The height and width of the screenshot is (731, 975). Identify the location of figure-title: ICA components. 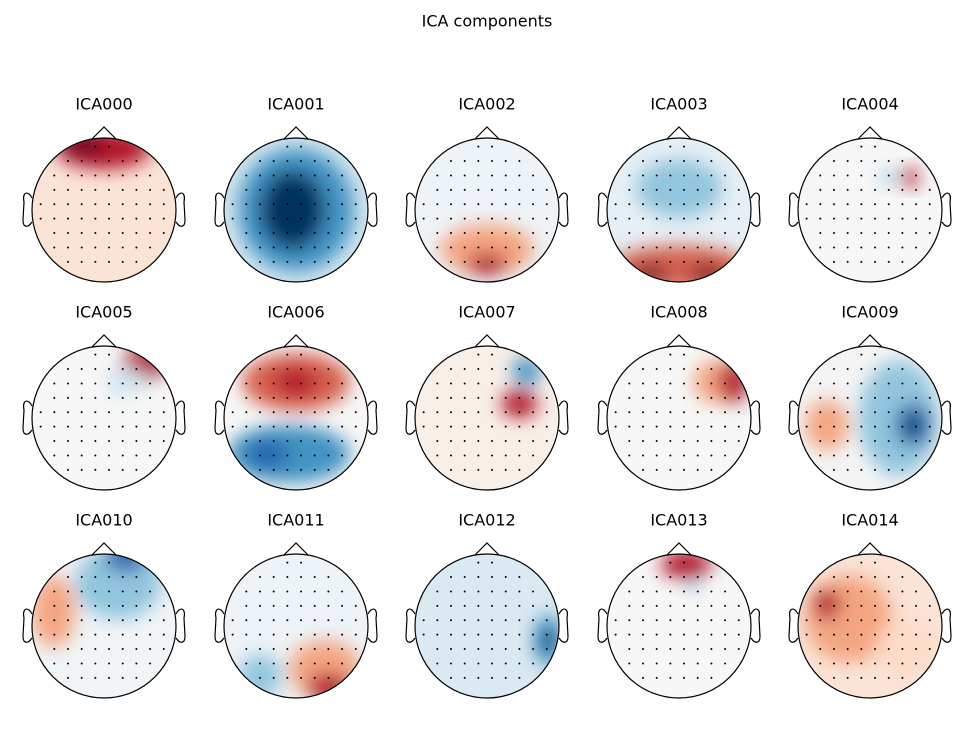
(487, 21).